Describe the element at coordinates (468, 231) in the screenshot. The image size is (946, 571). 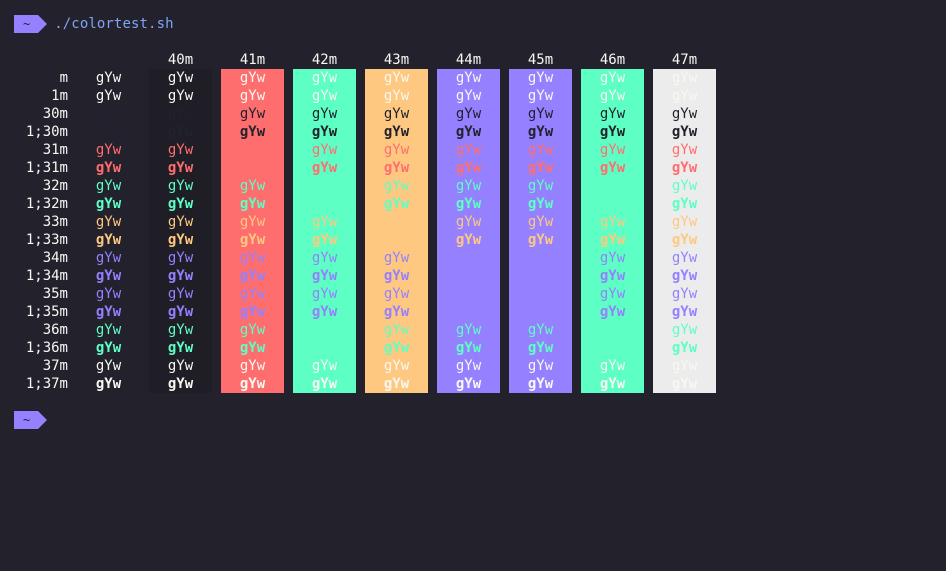
I see `bg-column-44m` at that location.